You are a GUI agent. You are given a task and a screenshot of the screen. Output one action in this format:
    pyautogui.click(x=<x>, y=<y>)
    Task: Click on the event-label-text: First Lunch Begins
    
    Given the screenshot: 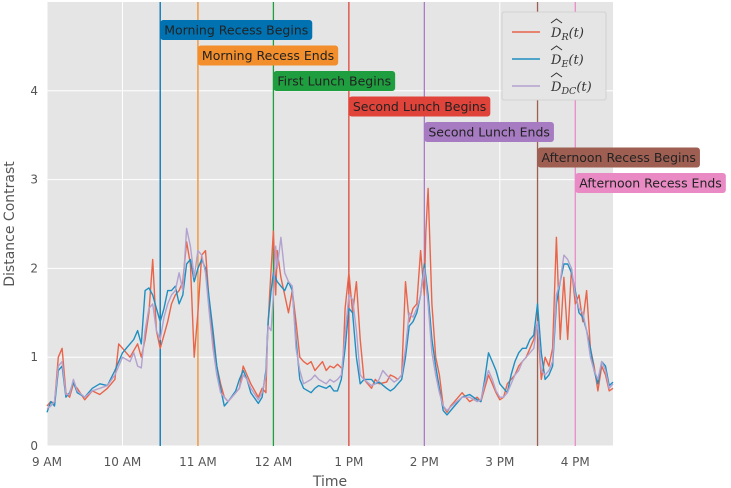 What is the action you would take?
    pyautogui.click(x=334, y=81)
    